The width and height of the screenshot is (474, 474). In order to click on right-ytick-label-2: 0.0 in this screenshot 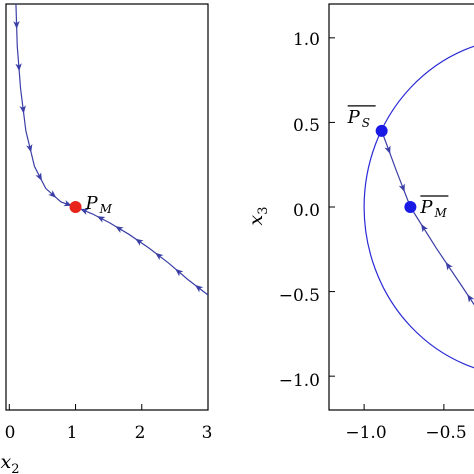, I will do `click(306, 211)`.